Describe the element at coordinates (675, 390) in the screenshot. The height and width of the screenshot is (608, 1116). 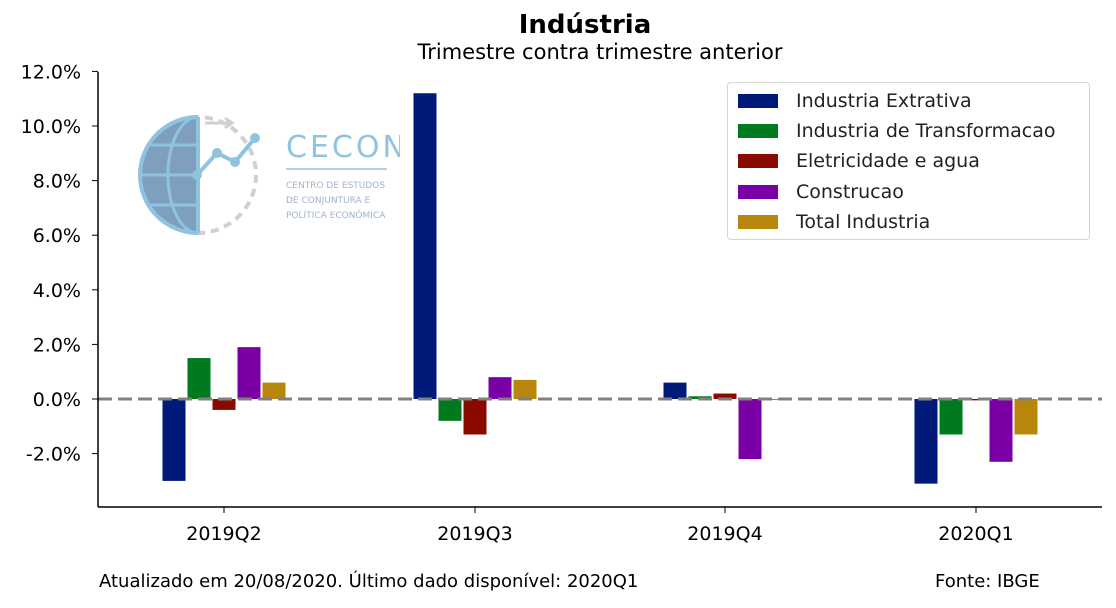
I see `bar-2019Q4-industria-extrativa` at that location.